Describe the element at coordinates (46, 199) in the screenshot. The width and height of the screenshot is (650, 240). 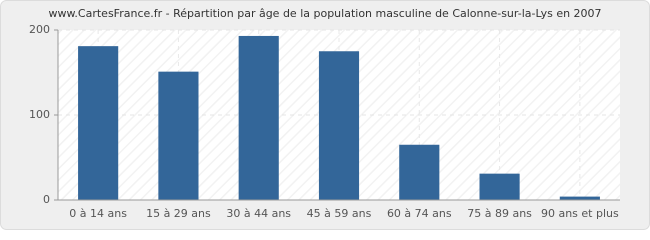
I see `y-tick-label: 0` at that location.